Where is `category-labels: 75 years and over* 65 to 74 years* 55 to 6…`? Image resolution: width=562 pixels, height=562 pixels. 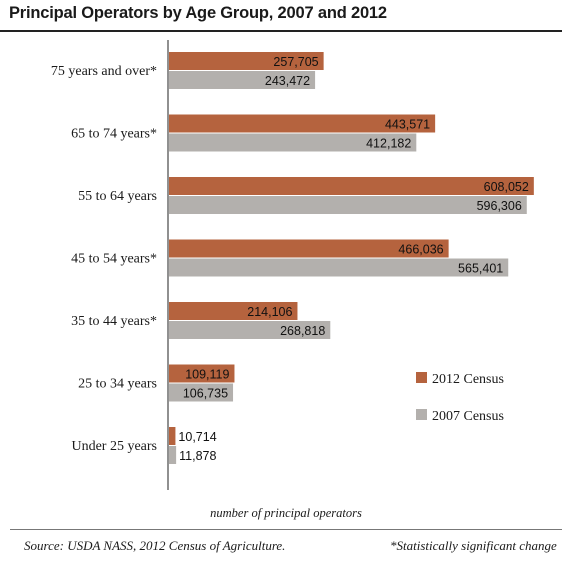
category-labels: 75 years and over* 65 to 74 years* 55 to 6… is located at coordinates (104, 259).